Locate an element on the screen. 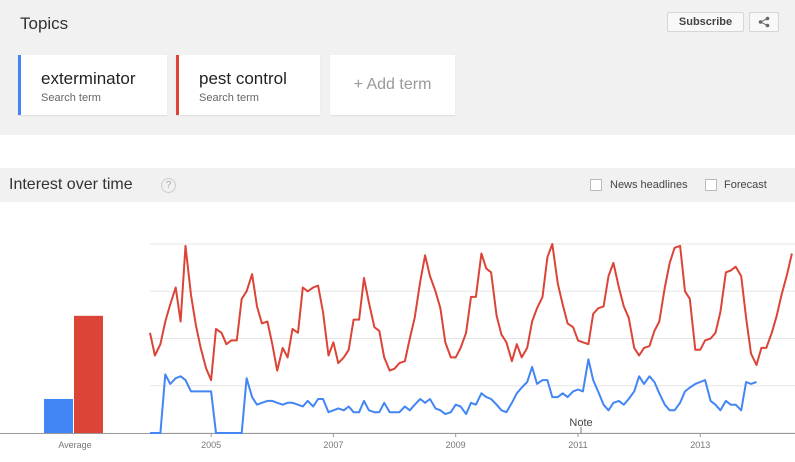 This screenshot has width=795, height=462. x-tick-label: 2009 is located at coordinates (456, 445).